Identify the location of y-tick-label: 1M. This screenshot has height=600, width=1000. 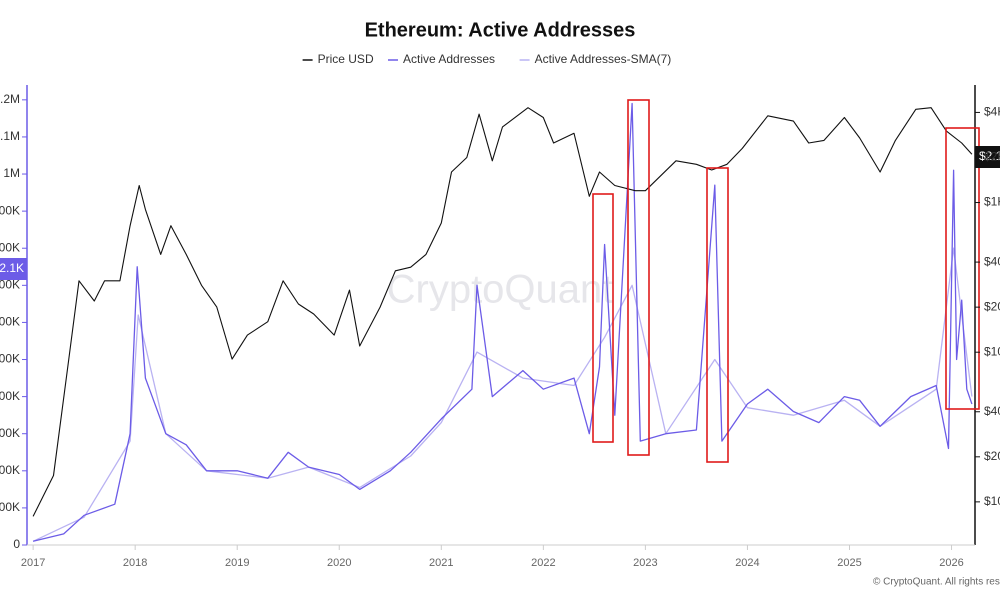
(11, 173).